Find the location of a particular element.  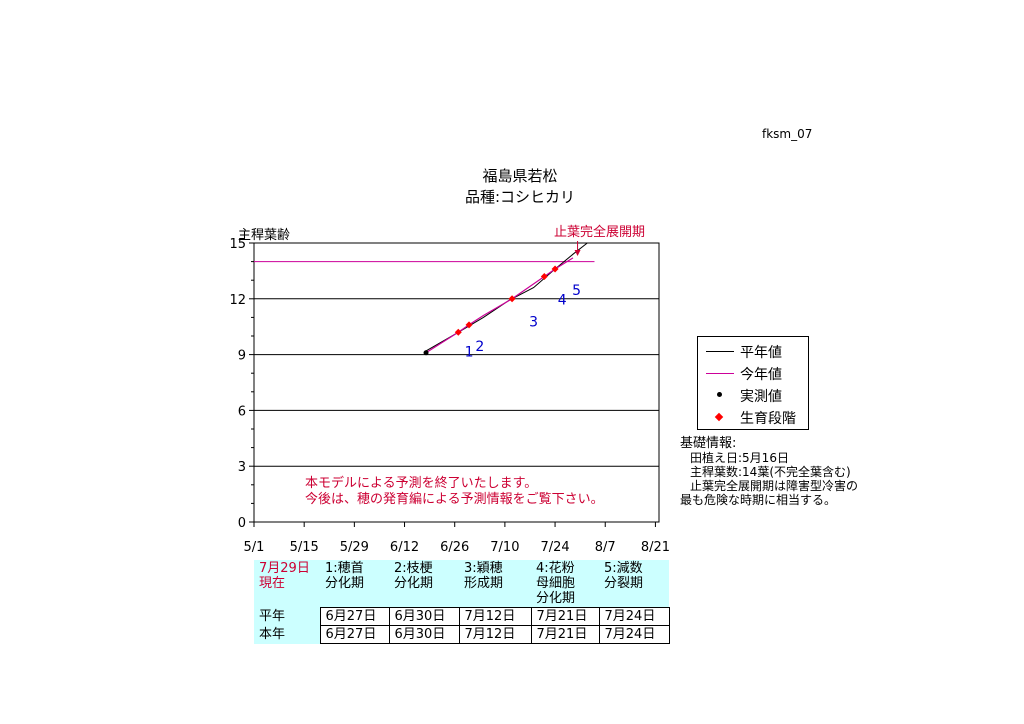

x-tick-label: 6/12 is located at coordinates (404, 547).